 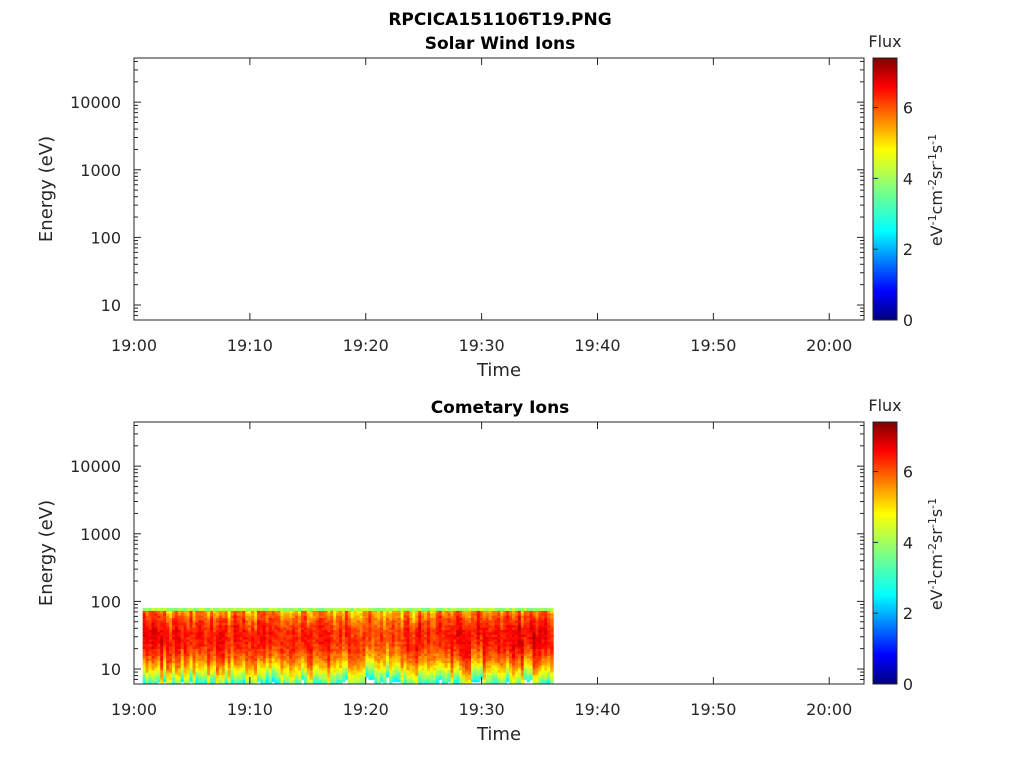 What do you see at coordinates (597, 345) in the screenshot?
I see `x-tick-label: 19:40` at bounding box center [597, 345].